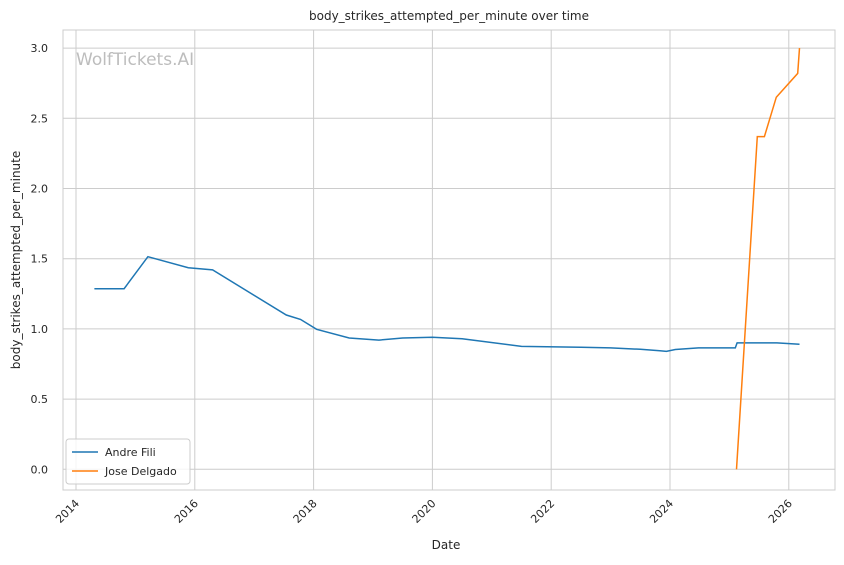 The height and width of the screenshot is (565, 844). What do you see at coordinates (140, 471) in the screenshot?
I see `legend-label: Jose Delgado` at bounding box center [140, 471].